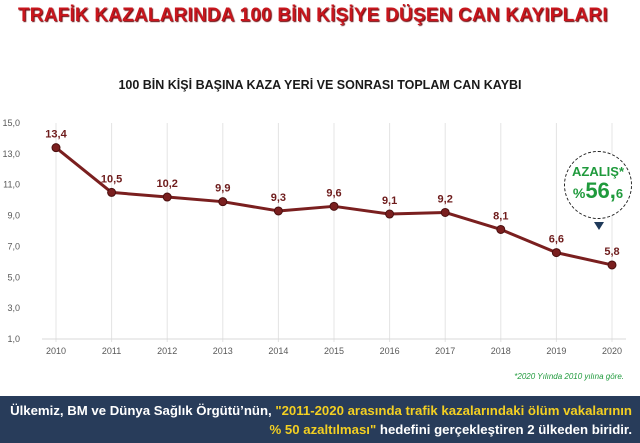 The image size is (640, 443). I want to click on y-tick-label: 7,0, so click(13, 246).